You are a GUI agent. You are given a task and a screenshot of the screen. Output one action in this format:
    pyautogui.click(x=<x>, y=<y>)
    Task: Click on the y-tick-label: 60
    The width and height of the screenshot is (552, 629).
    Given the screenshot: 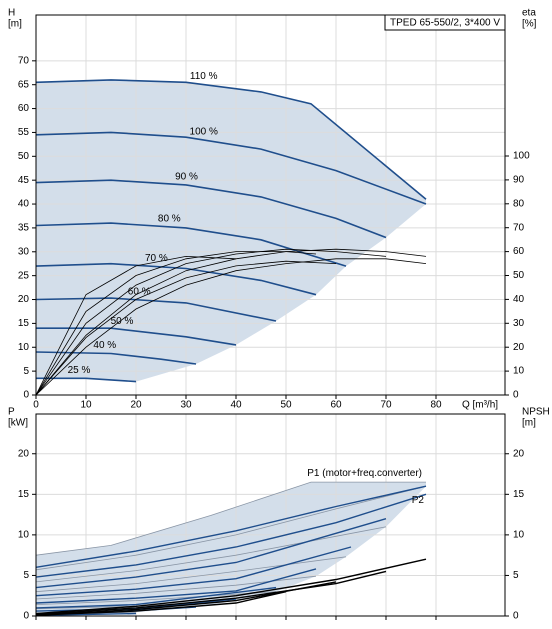 What is the action you would take?
    pyautogui.click(x=24, y=108)
    